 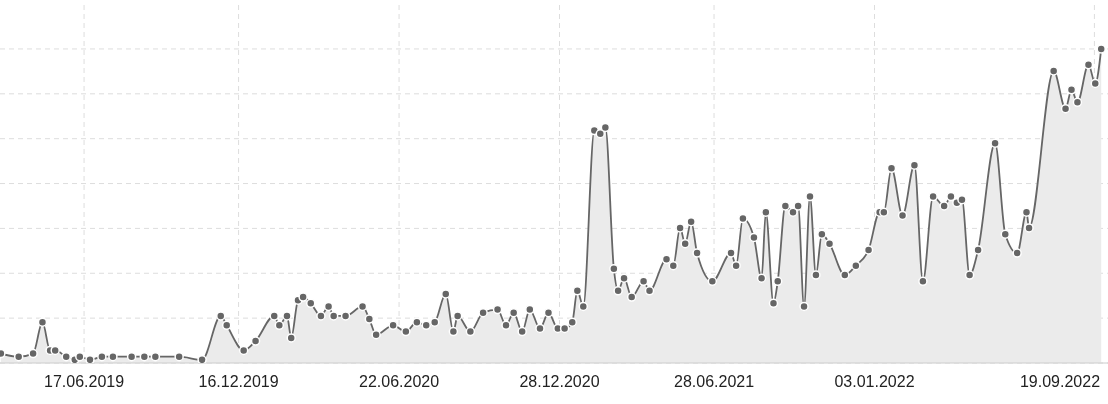 What do you see at coordinates (84, 381) in the screenshot?
I see `x-tick-label: 17.06.2019` at bounding box center [84, 381].